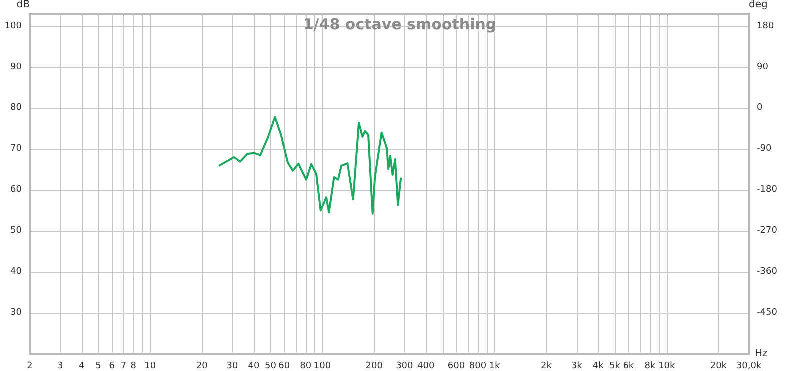 The height and width of the screenshot is (371, 800). What do you see at coordinates (202, 366) in the screenshot?
I see `x-tick-label: 20` at bounding box center [202, 366].